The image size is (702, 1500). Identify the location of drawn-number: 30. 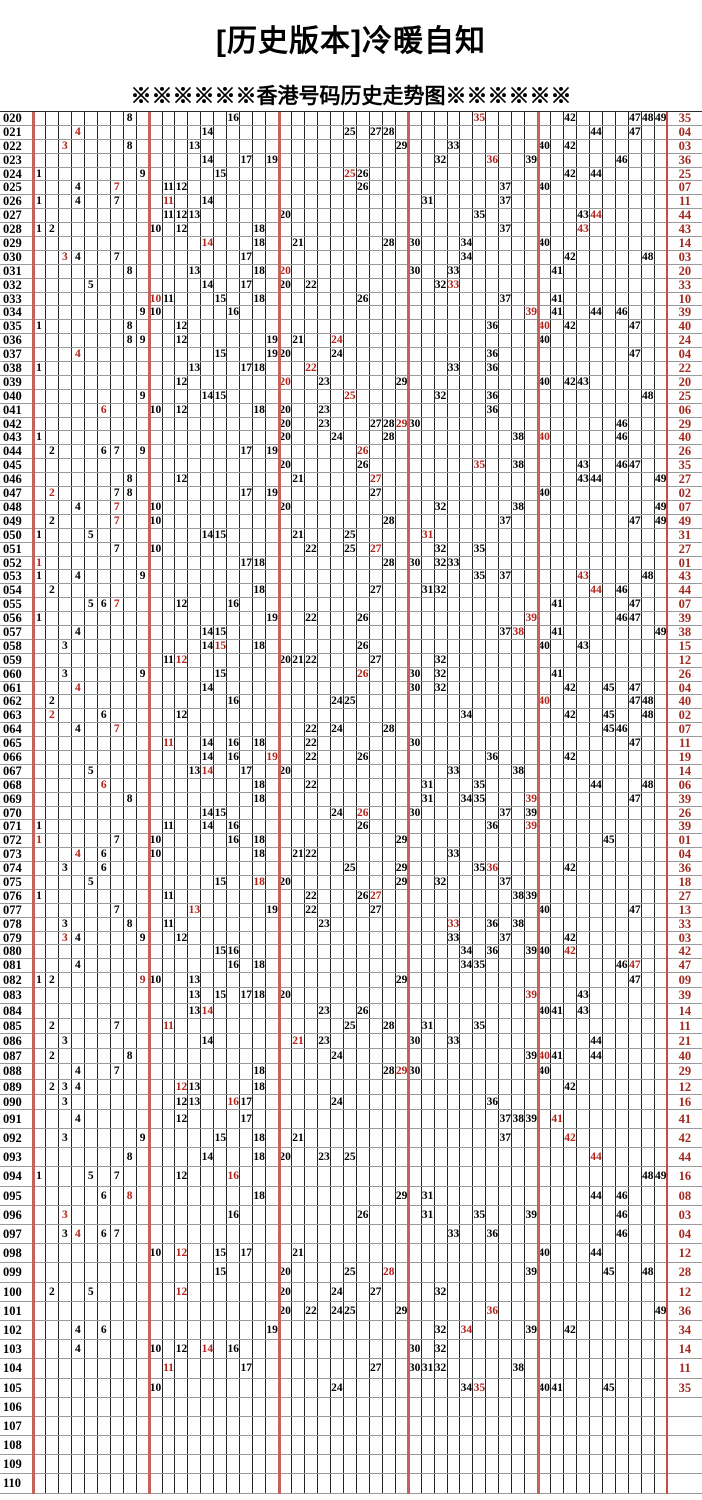
(414, 562).